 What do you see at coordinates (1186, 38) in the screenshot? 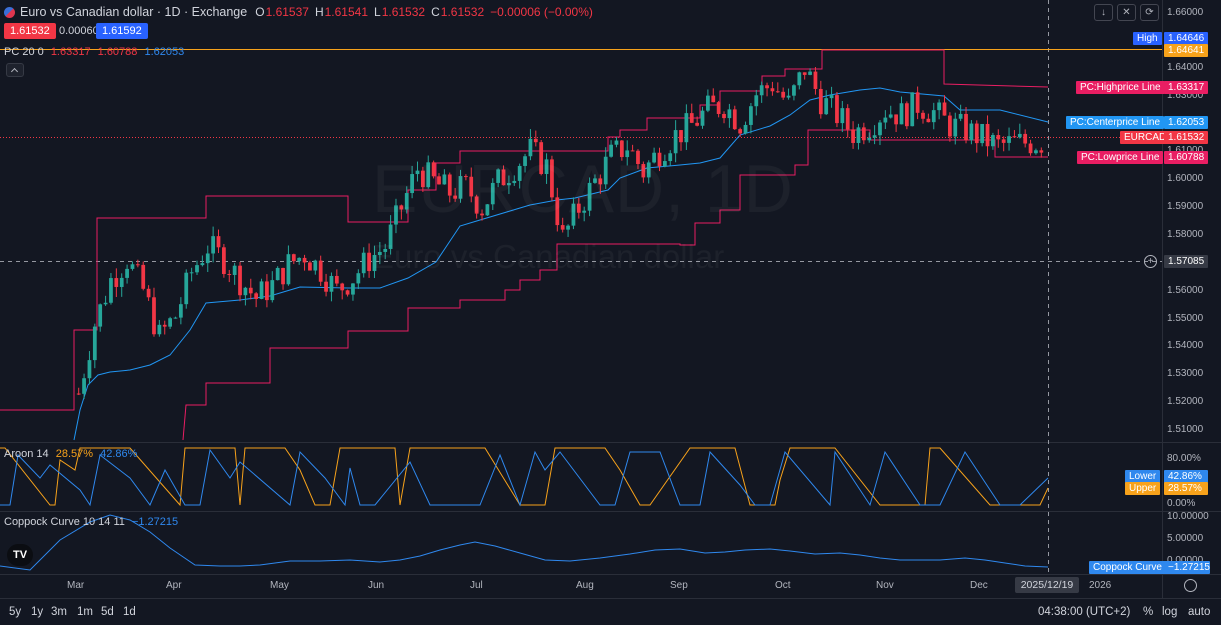
I see `high-tag-value: 1.64646` at bounding box center [1186, 38].